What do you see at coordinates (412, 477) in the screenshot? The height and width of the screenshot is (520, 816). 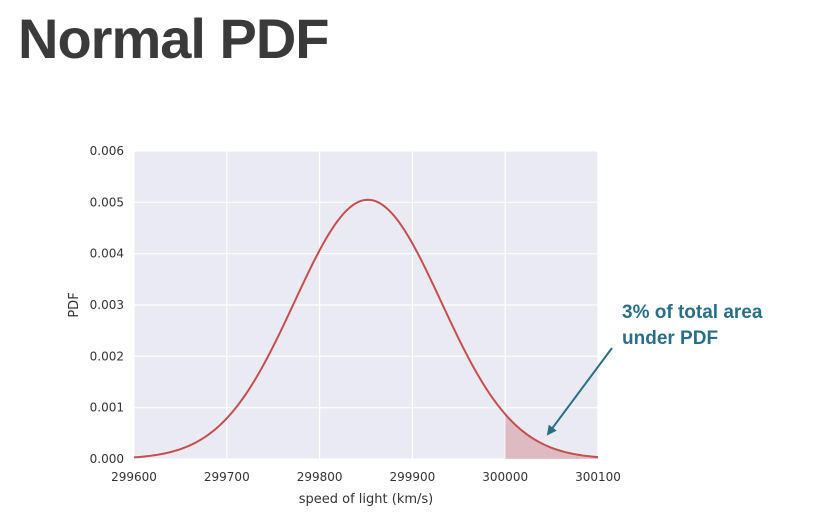 I see `x-tick-label: 299900` at bounding box center [412, 477].